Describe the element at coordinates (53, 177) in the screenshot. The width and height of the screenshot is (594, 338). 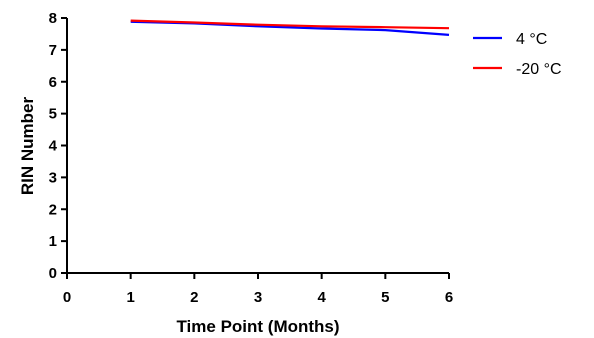
I see `y-tick-label: 3` at that location.